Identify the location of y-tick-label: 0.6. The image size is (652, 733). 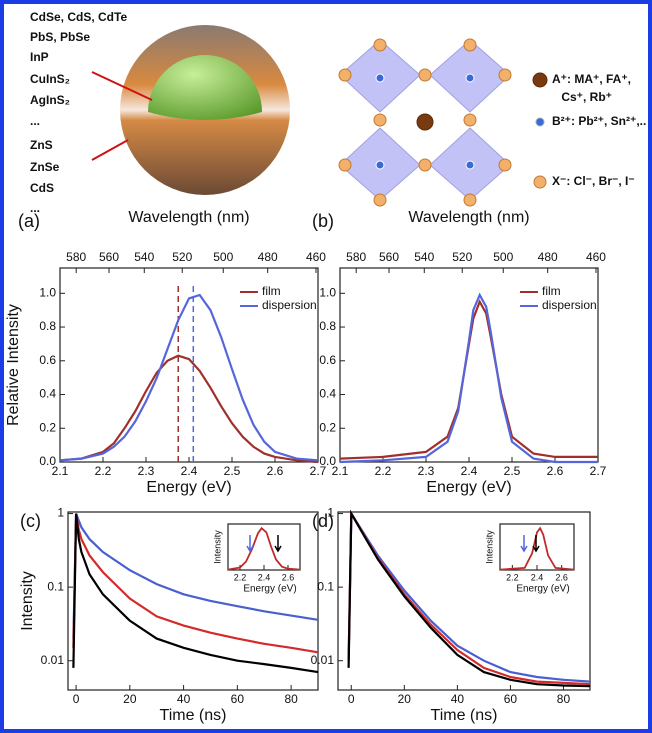
(47, 360).